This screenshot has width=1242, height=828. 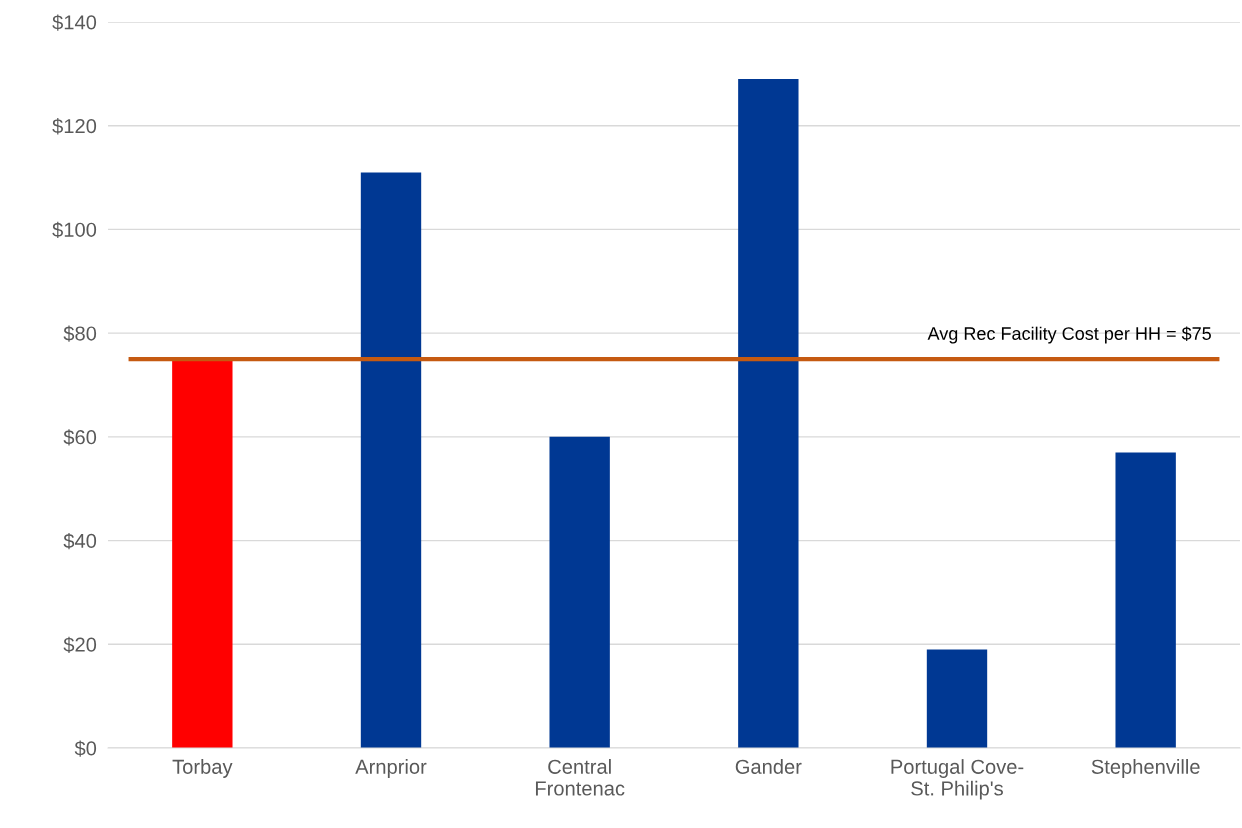 I want to click on x-tick-label: Arnprior, so click(x=391, y=768).